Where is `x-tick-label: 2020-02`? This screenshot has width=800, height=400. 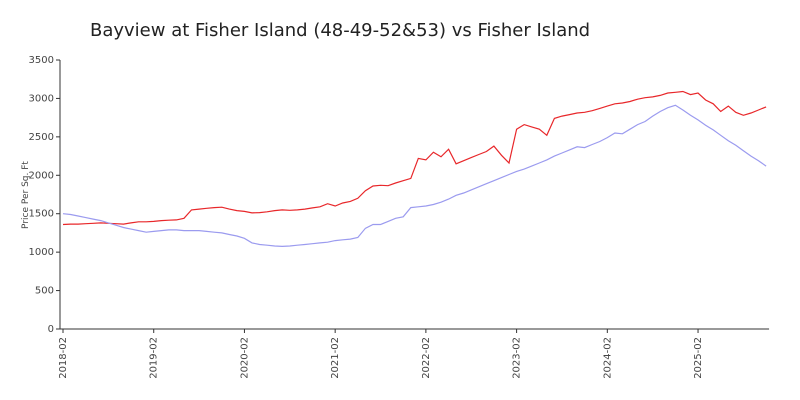 x-tick-label: 2020-02 is located at coordinates (244, 358).